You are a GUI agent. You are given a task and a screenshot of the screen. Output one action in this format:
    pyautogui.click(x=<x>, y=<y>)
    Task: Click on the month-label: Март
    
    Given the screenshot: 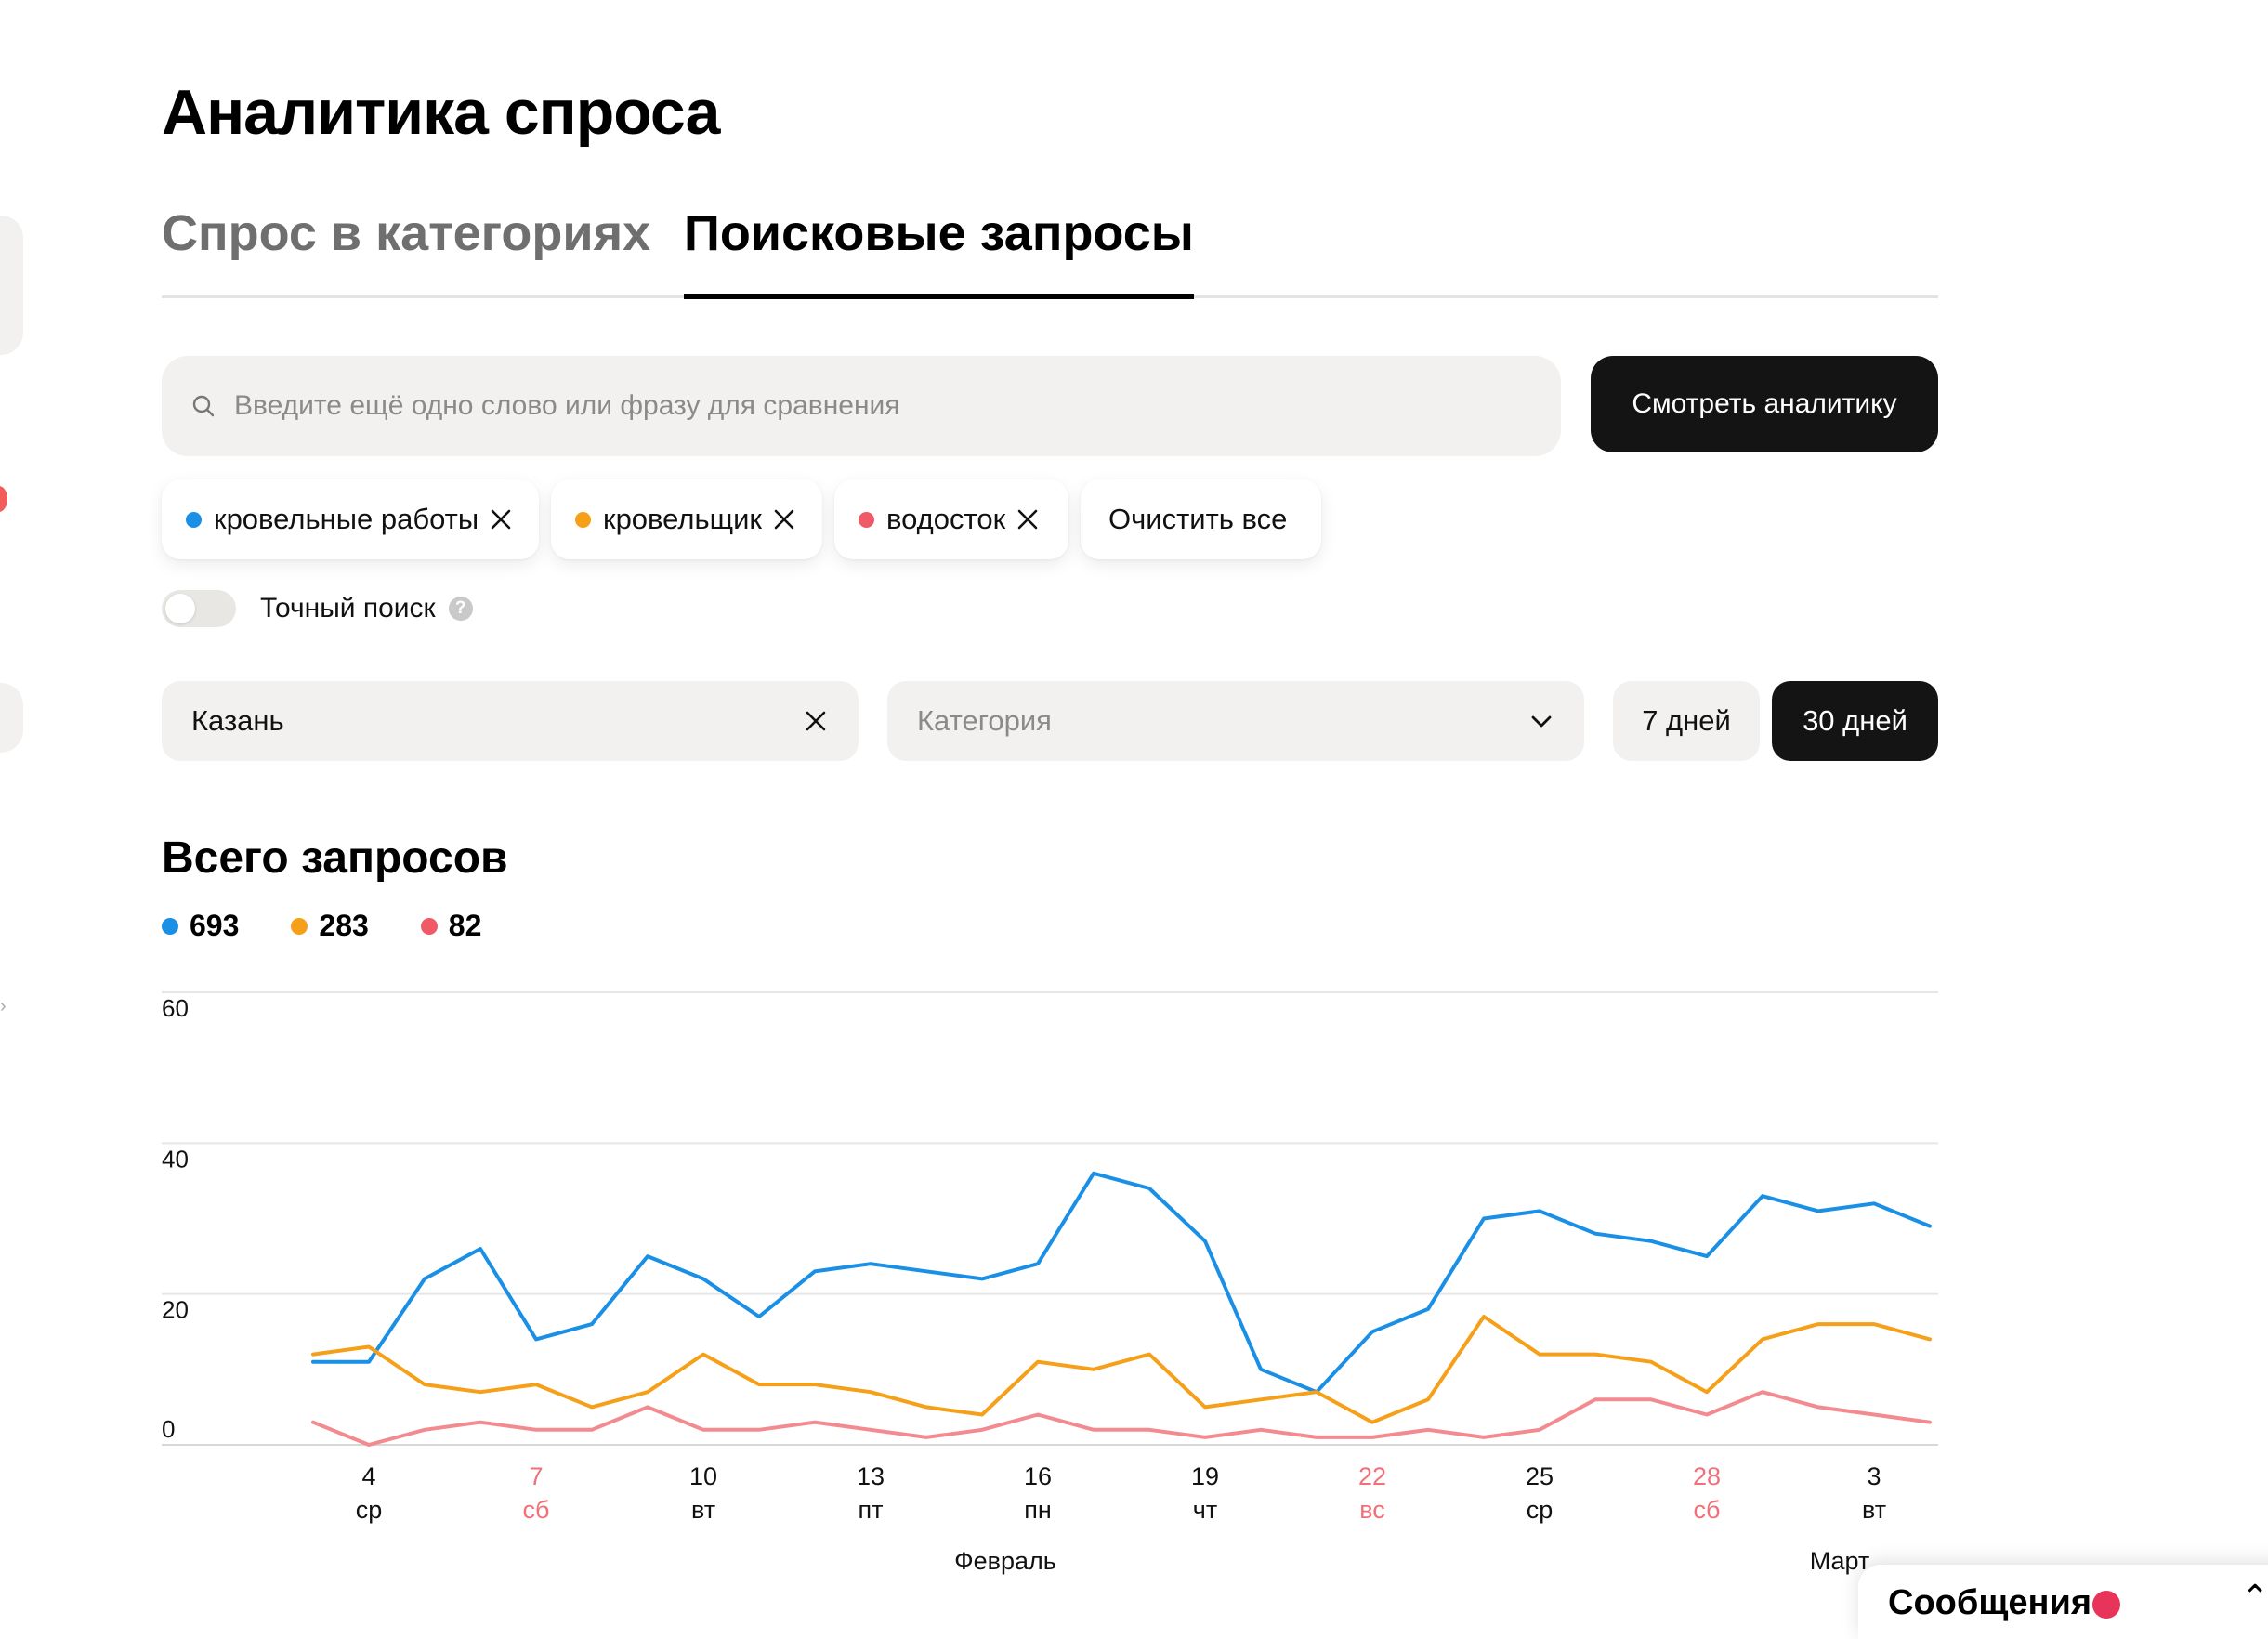 What is the action you would take?
    pyautogui.click(x=1840, y=1561)
    